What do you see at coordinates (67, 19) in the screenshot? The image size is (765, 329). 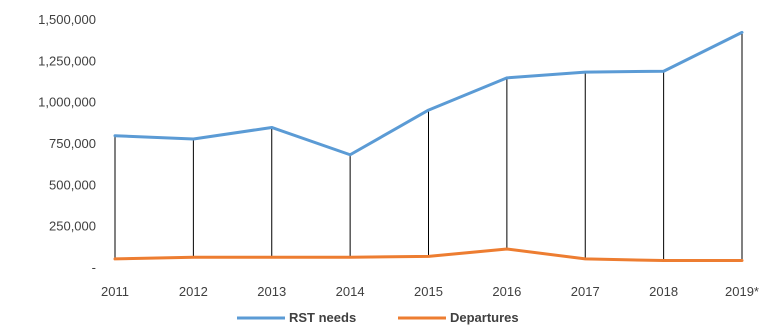 I see `y-tick-label: 1,500,000` at bounding box center [67, 19].